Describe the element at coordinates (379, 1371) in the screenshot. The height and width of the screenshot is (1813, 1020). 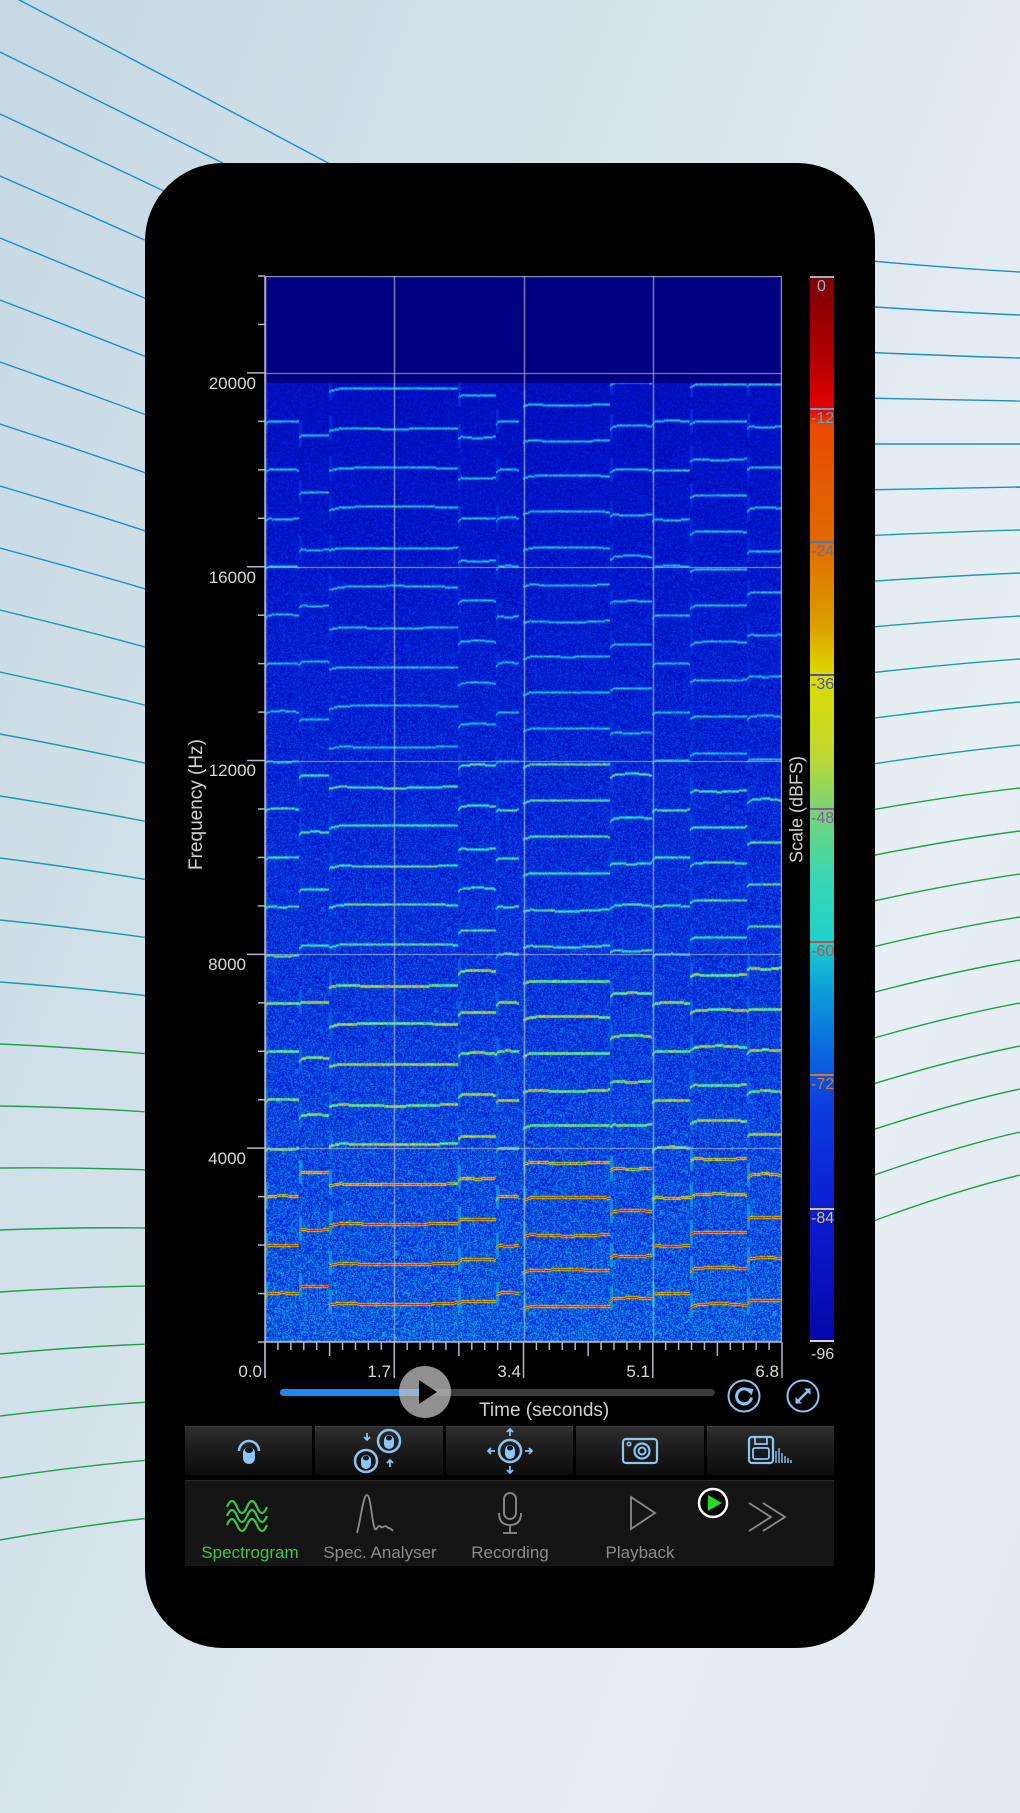
I see `x-tick-label: 1.7` at that location.